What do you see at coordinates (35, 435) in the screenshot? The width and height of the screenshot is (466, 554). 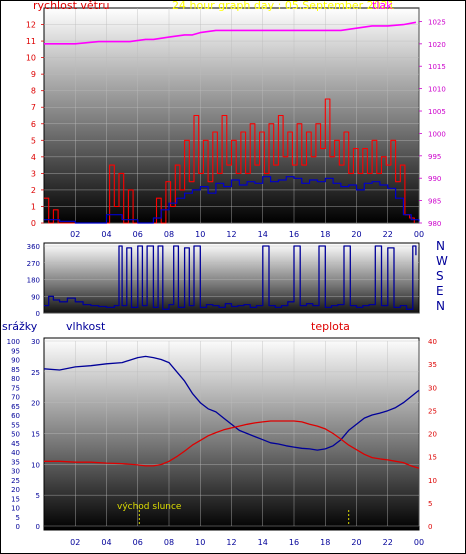 I see `humidity-y-tick-label: 15` at bounding box center [35, 435].